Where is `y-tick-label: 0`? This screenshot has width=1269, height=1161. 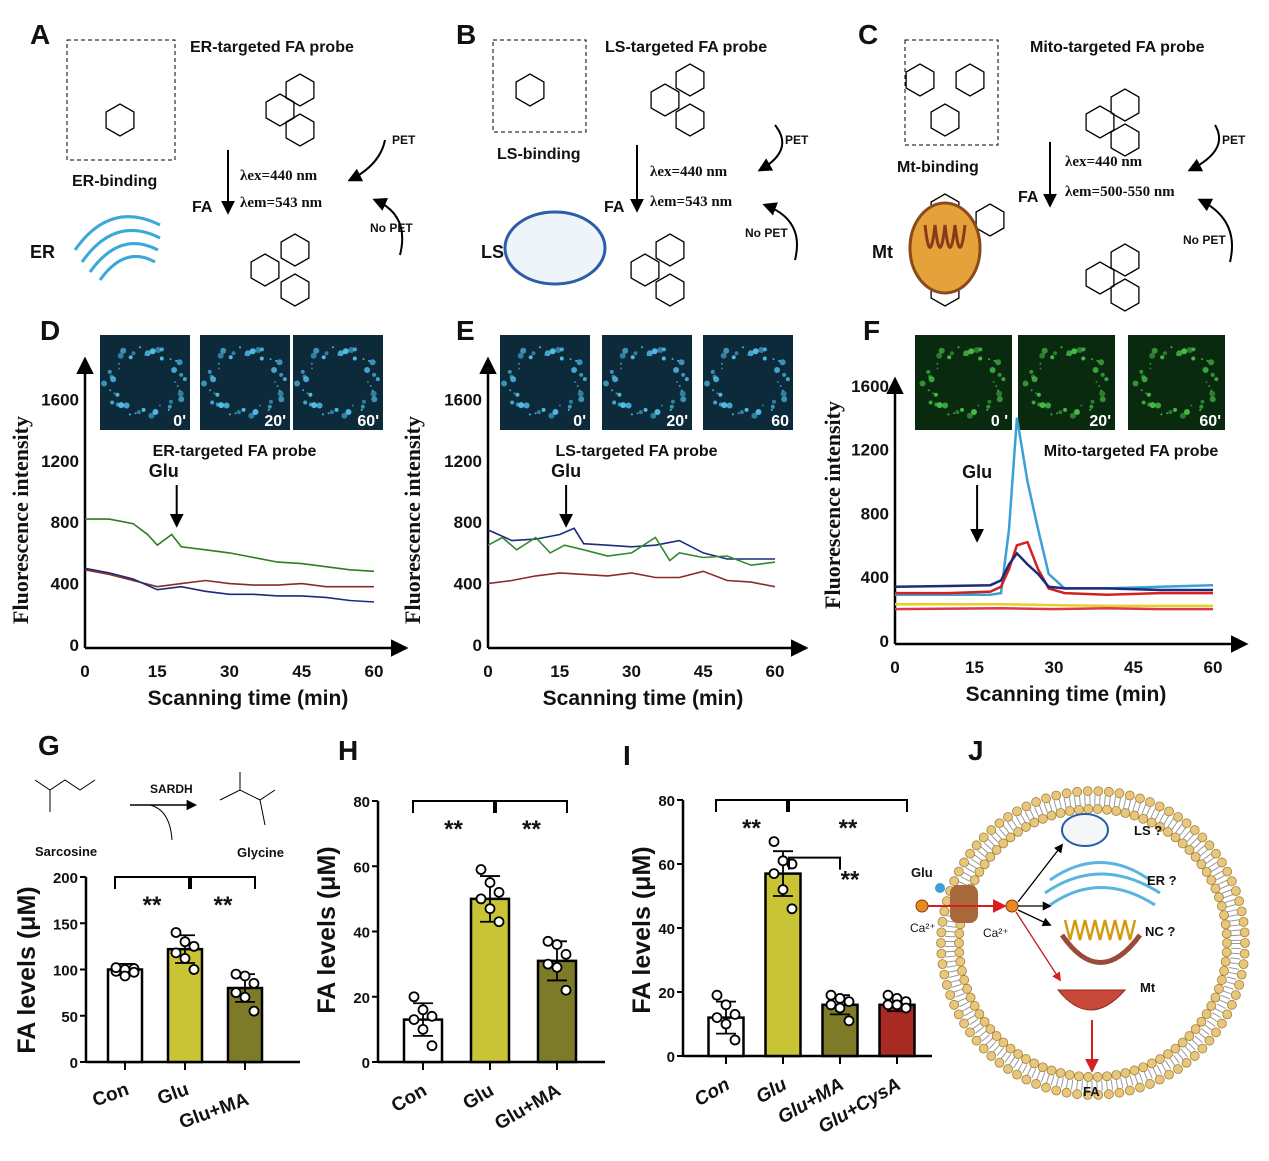 y-tick-label: 0 is located at coordinates (671, 1057).